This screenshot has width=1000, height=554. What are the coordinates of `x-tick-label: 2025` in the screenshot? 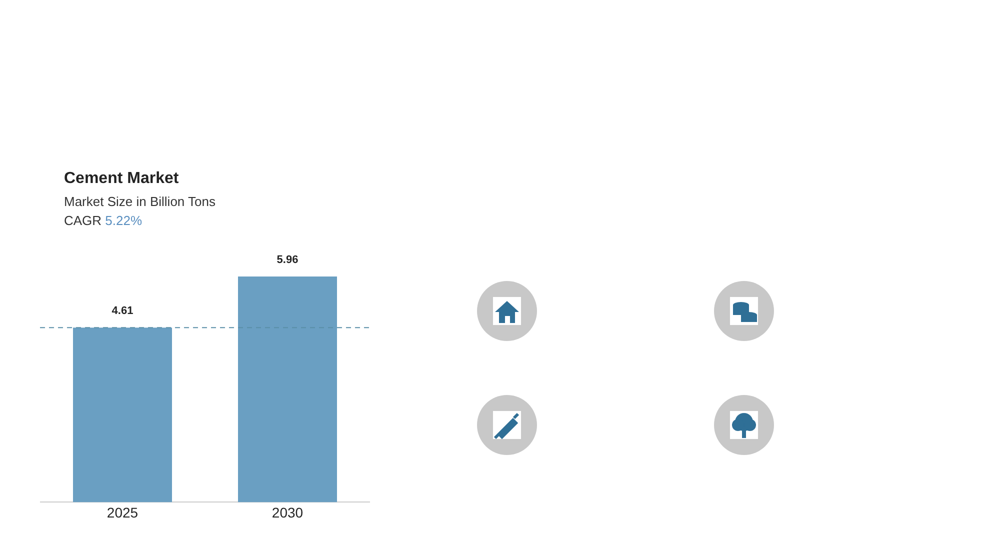 It's located at (122, 512).